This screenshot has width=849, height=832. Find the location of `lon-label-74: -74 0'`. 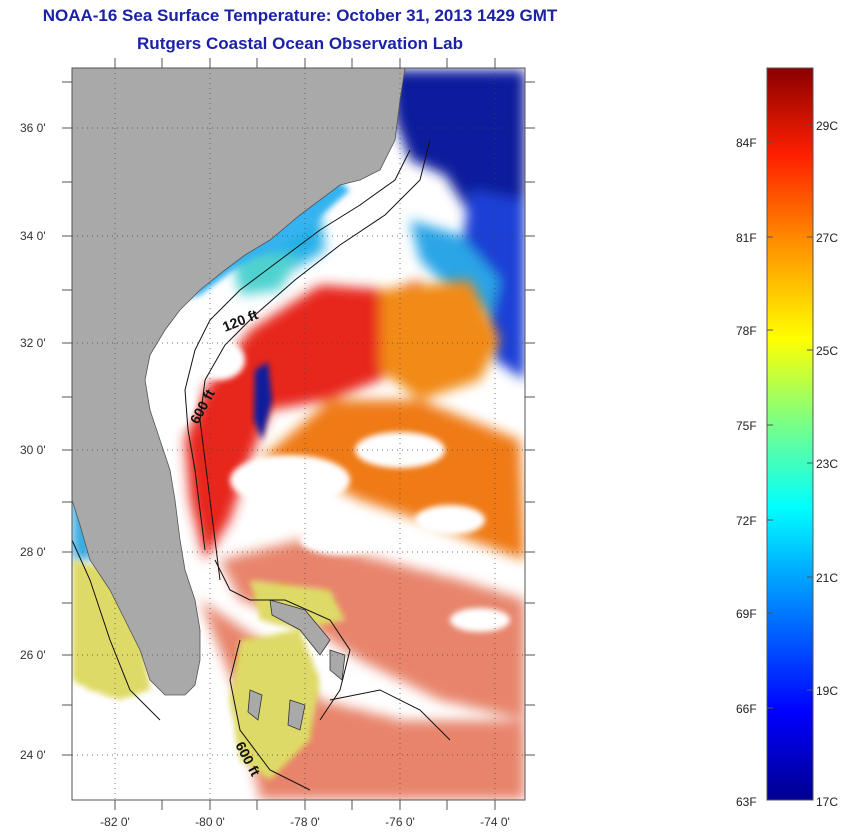

lon-label-74: -74 0' is located at coordinates (495, 822).